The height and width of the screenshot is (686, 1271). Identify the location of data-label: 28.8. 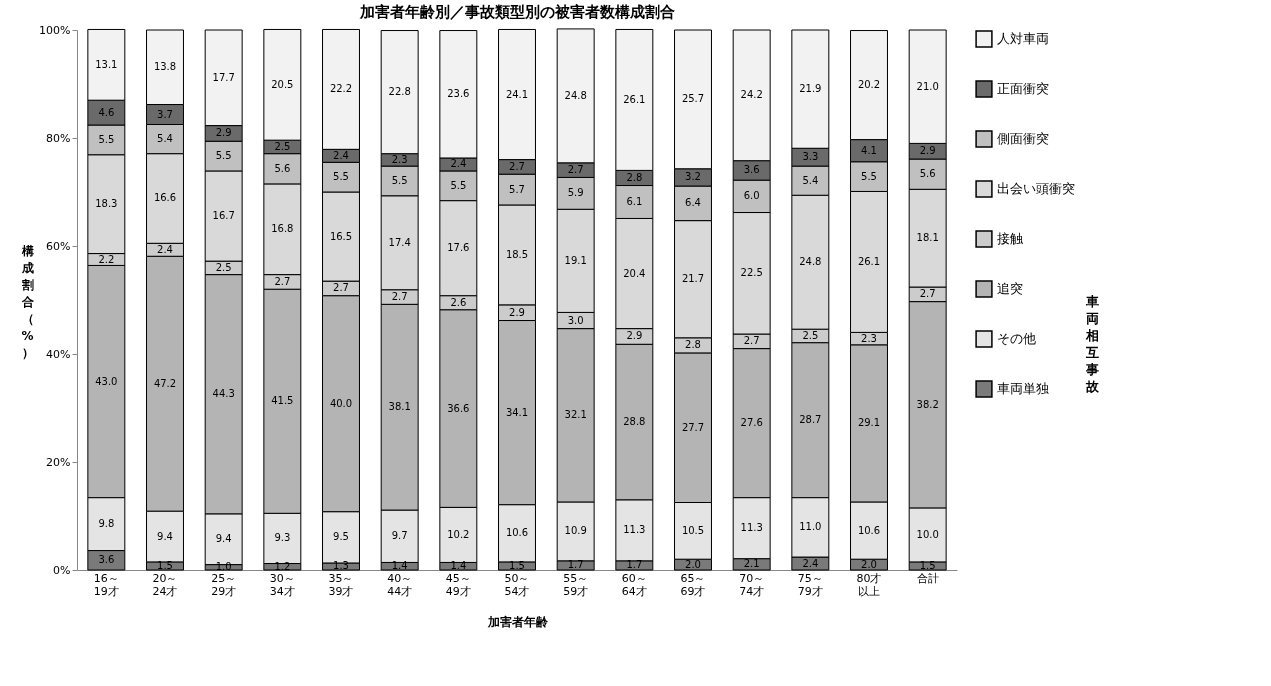
(634, 422).